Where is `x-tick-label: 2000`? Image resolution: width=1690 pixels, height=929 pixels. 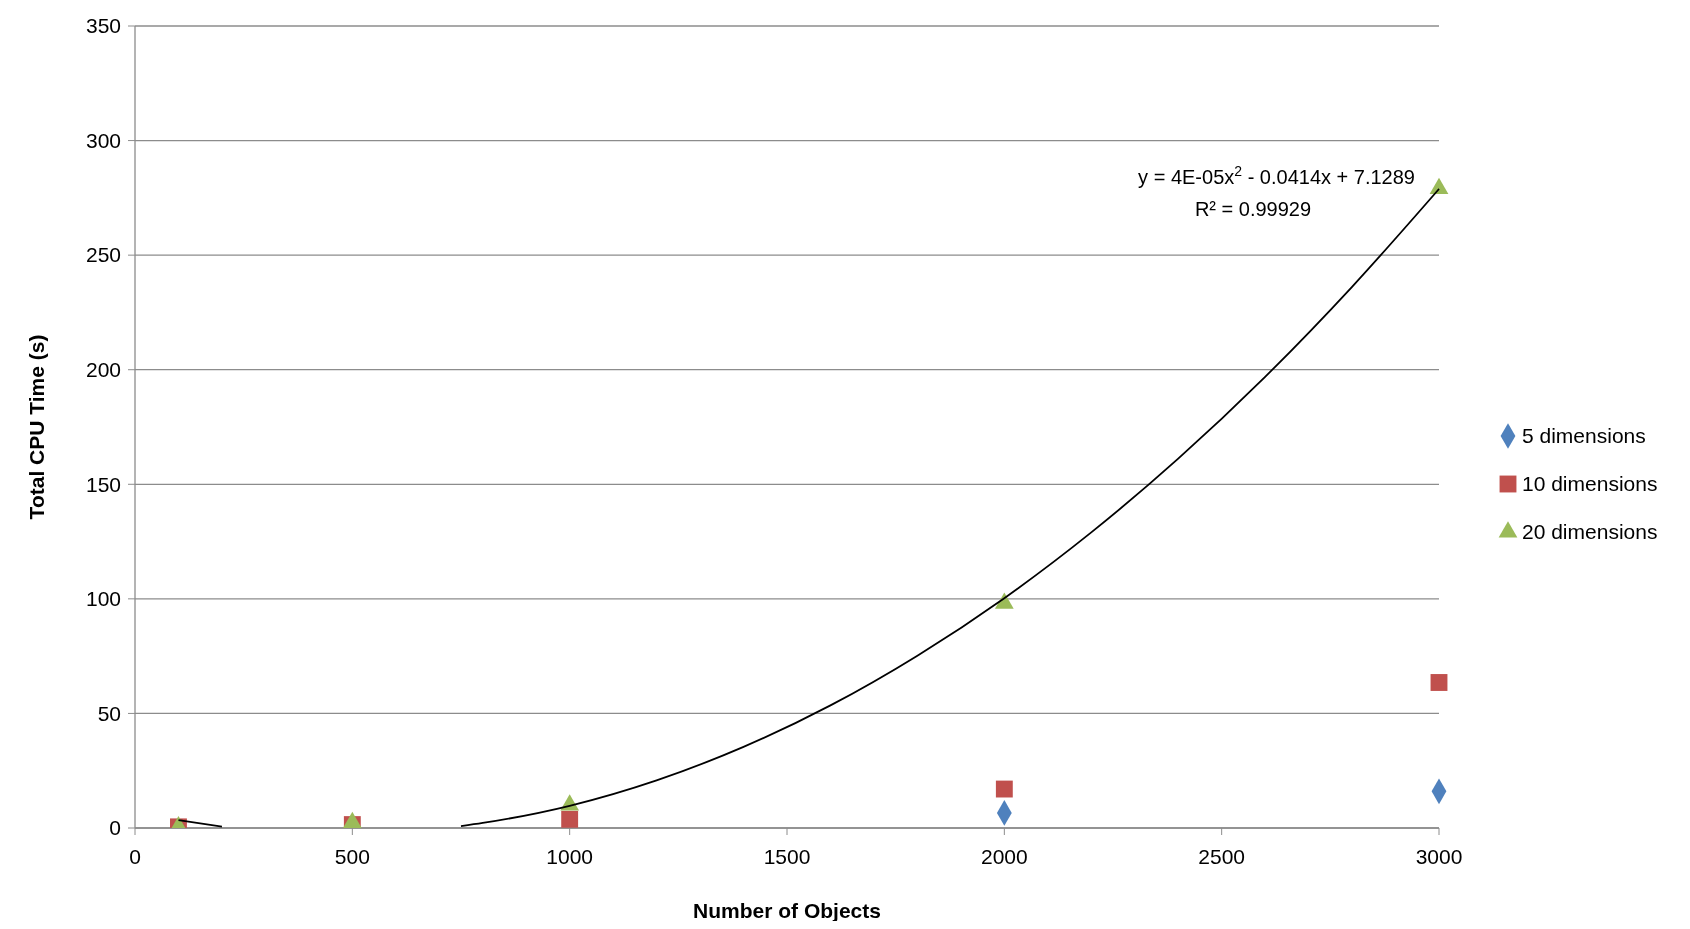
x-tick-label: 2000 is located at coordinates (1004, 856).